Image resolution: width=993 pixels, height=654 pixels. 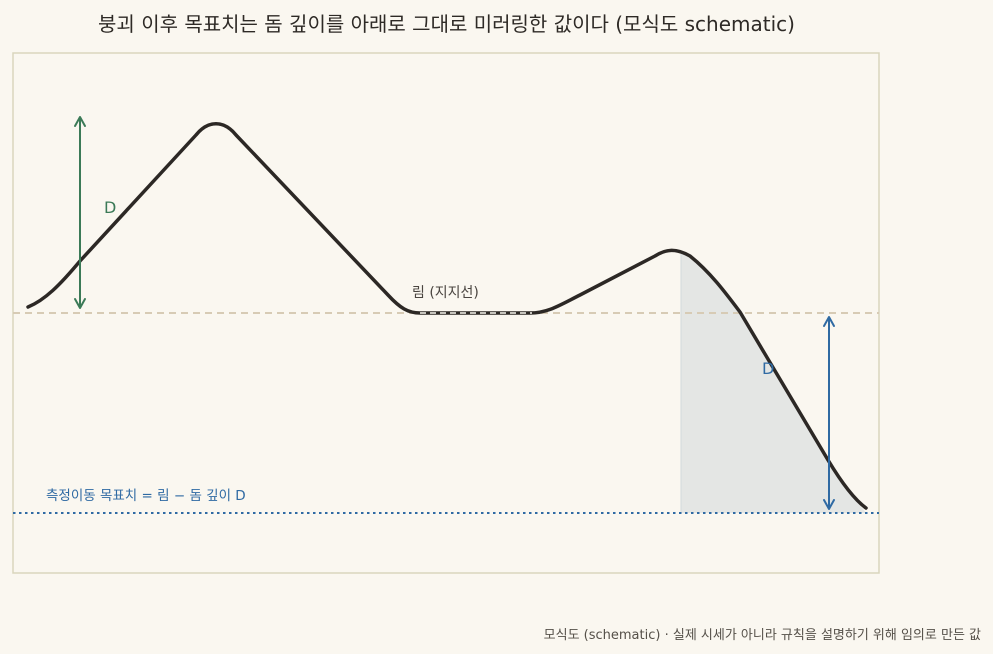 I want to click on depth-arrow-top, so click(x=80, y=212).